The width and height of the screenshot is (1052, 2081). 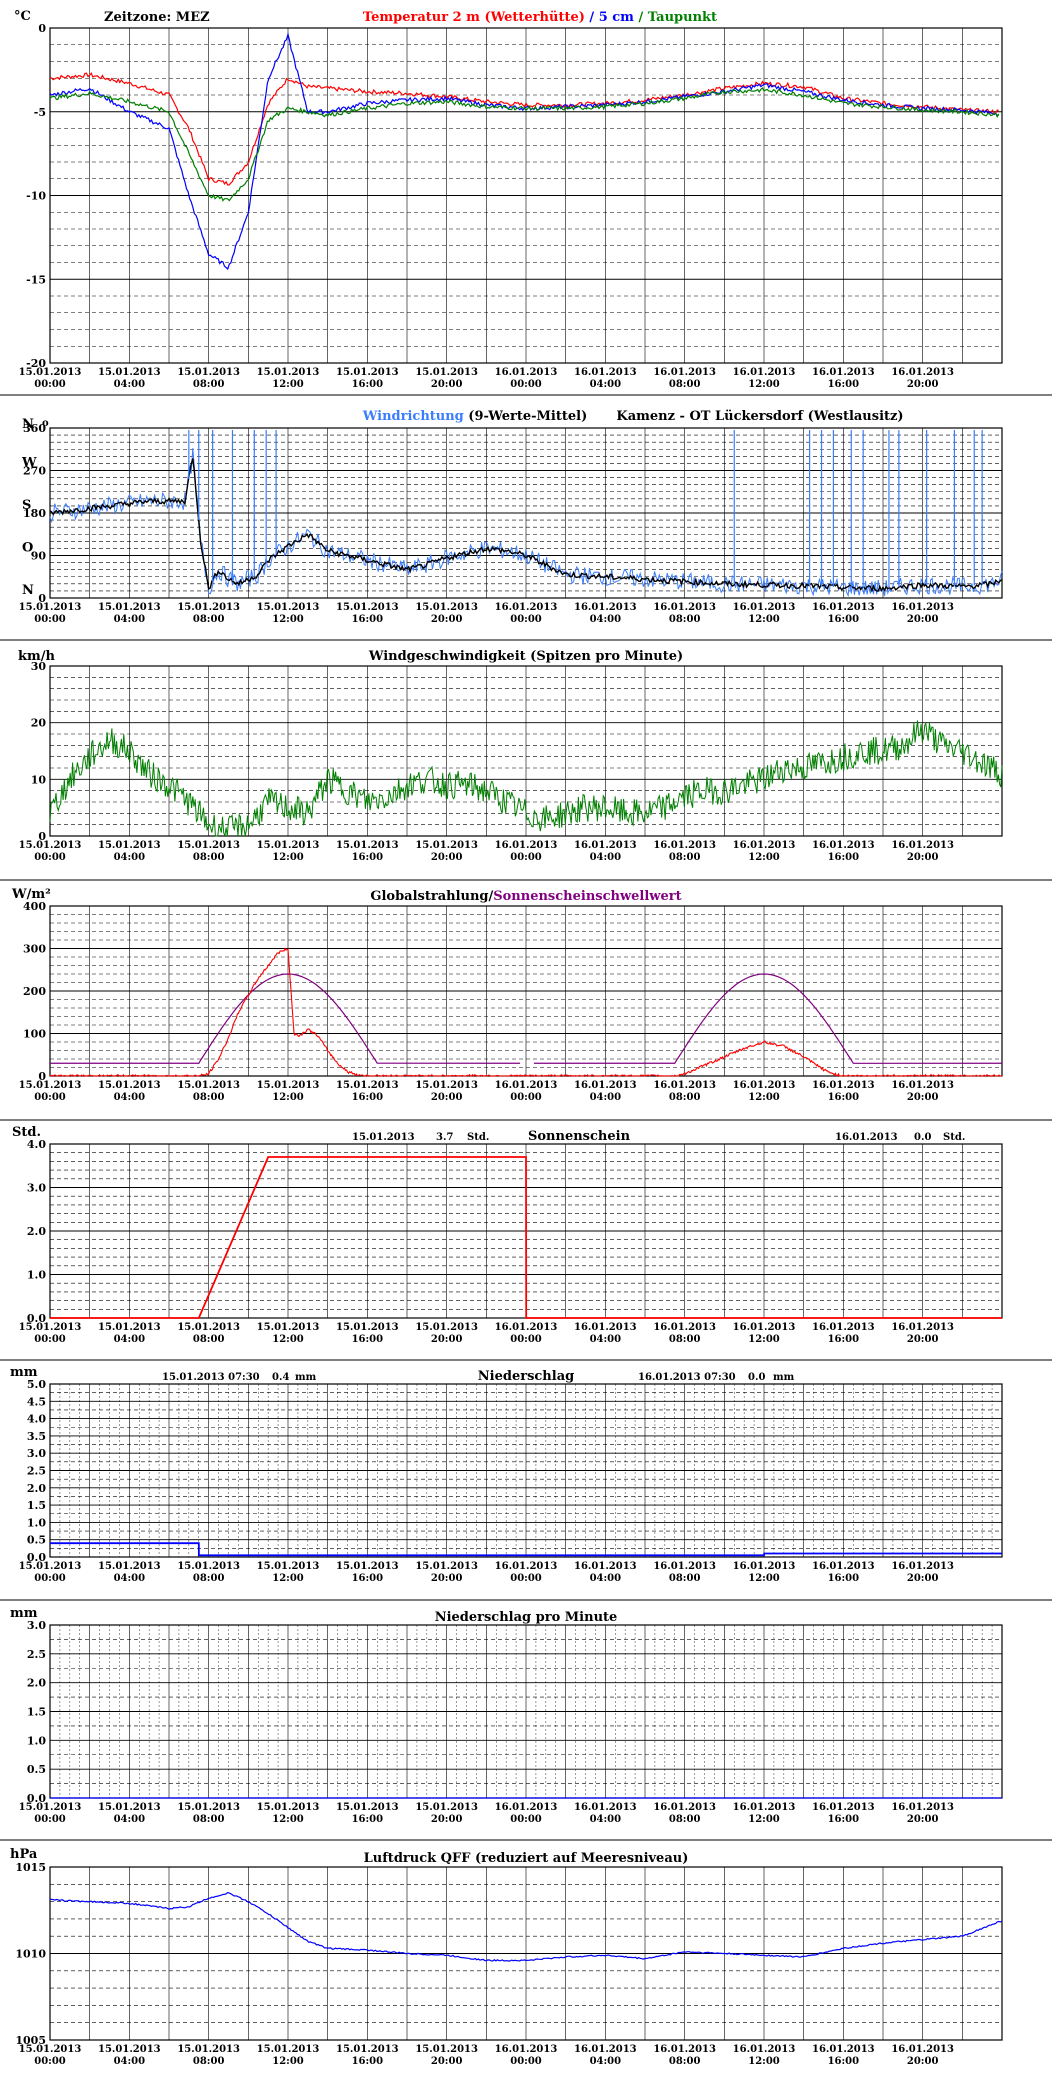 I want to click on y-tick-label: 3.0, so click(x=36, y=1453).